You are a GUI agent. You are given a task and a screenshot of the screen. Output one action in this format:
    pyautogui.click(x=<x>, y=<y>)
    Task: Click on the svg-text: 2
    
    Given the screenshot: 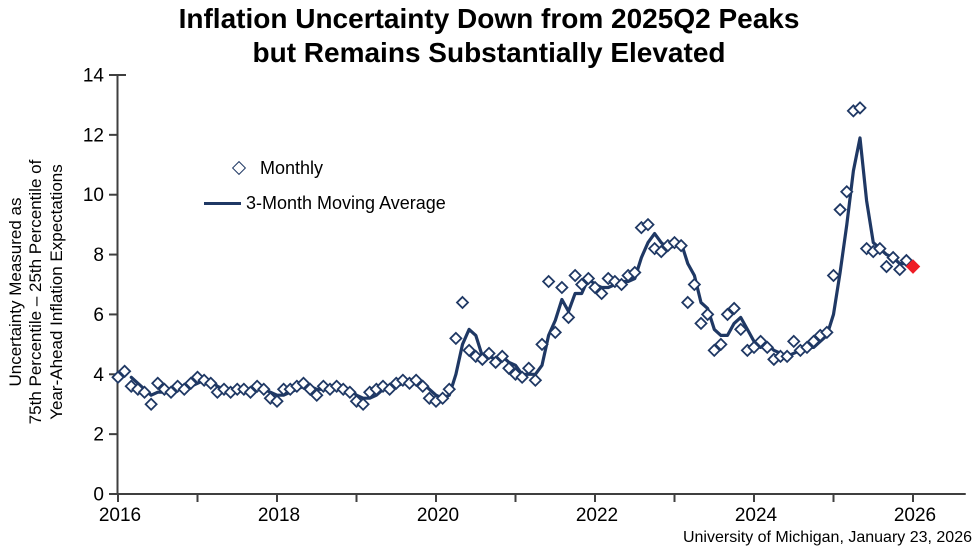 What is the action you would take?
    pyautogui.click(x=98, y=435)
    